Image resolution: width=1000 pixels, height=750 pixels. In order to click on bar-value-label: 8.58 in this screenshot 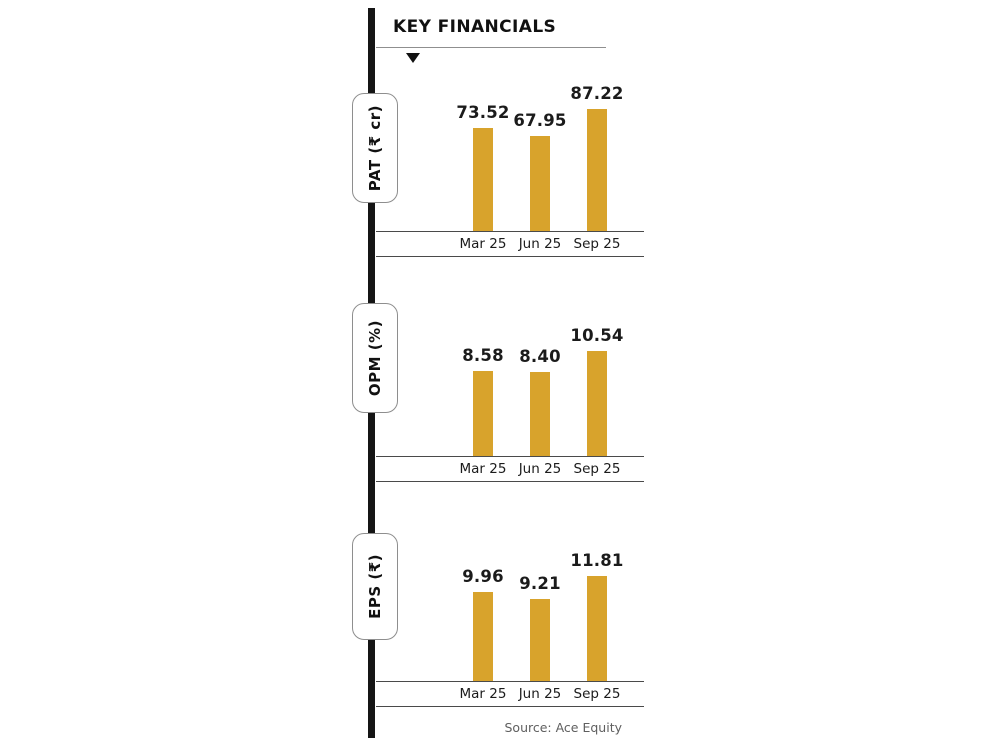, I will do `click(483, 355)`.